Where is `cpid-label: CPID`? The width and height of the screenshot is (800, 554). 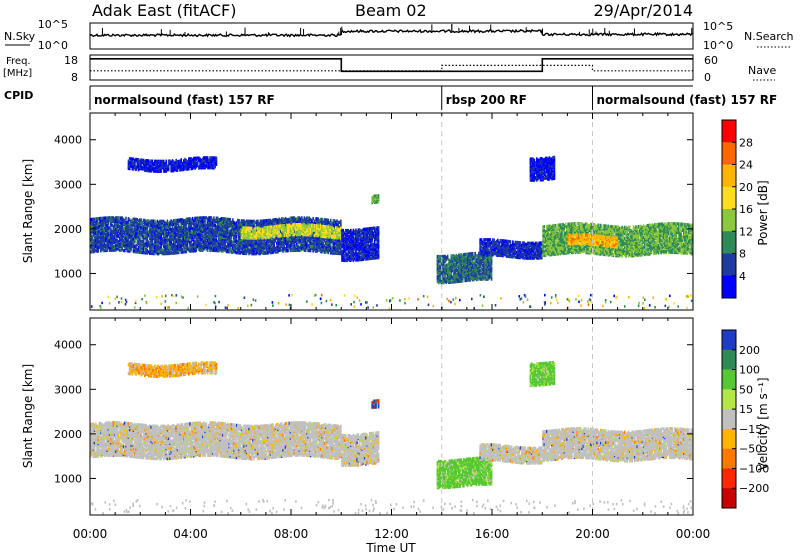 cpid-label: CPID is located at coordinates (18, 95).